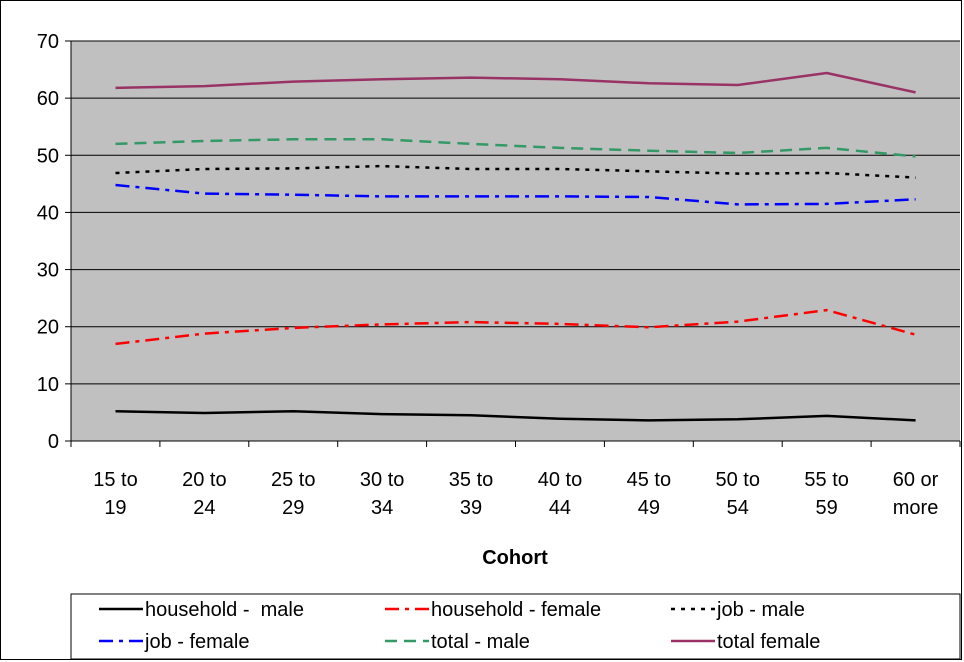 This screenshot has width=964, height=662. Describe the element at coordinates (48, 42) in the screenshot. I see `y-tick-label: 70` at that location.